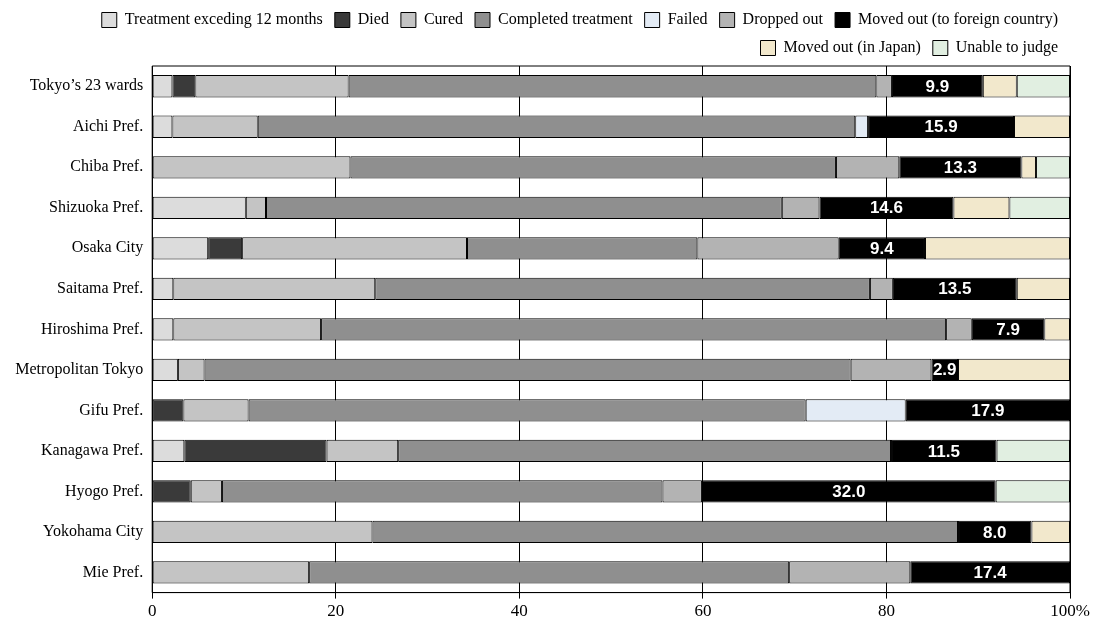 Image resolution: width=1100 pixels, height=629 pixels. Describe the element at coordinates (373, 19) in the screenshot. I see `legend-label: Died` at that location.